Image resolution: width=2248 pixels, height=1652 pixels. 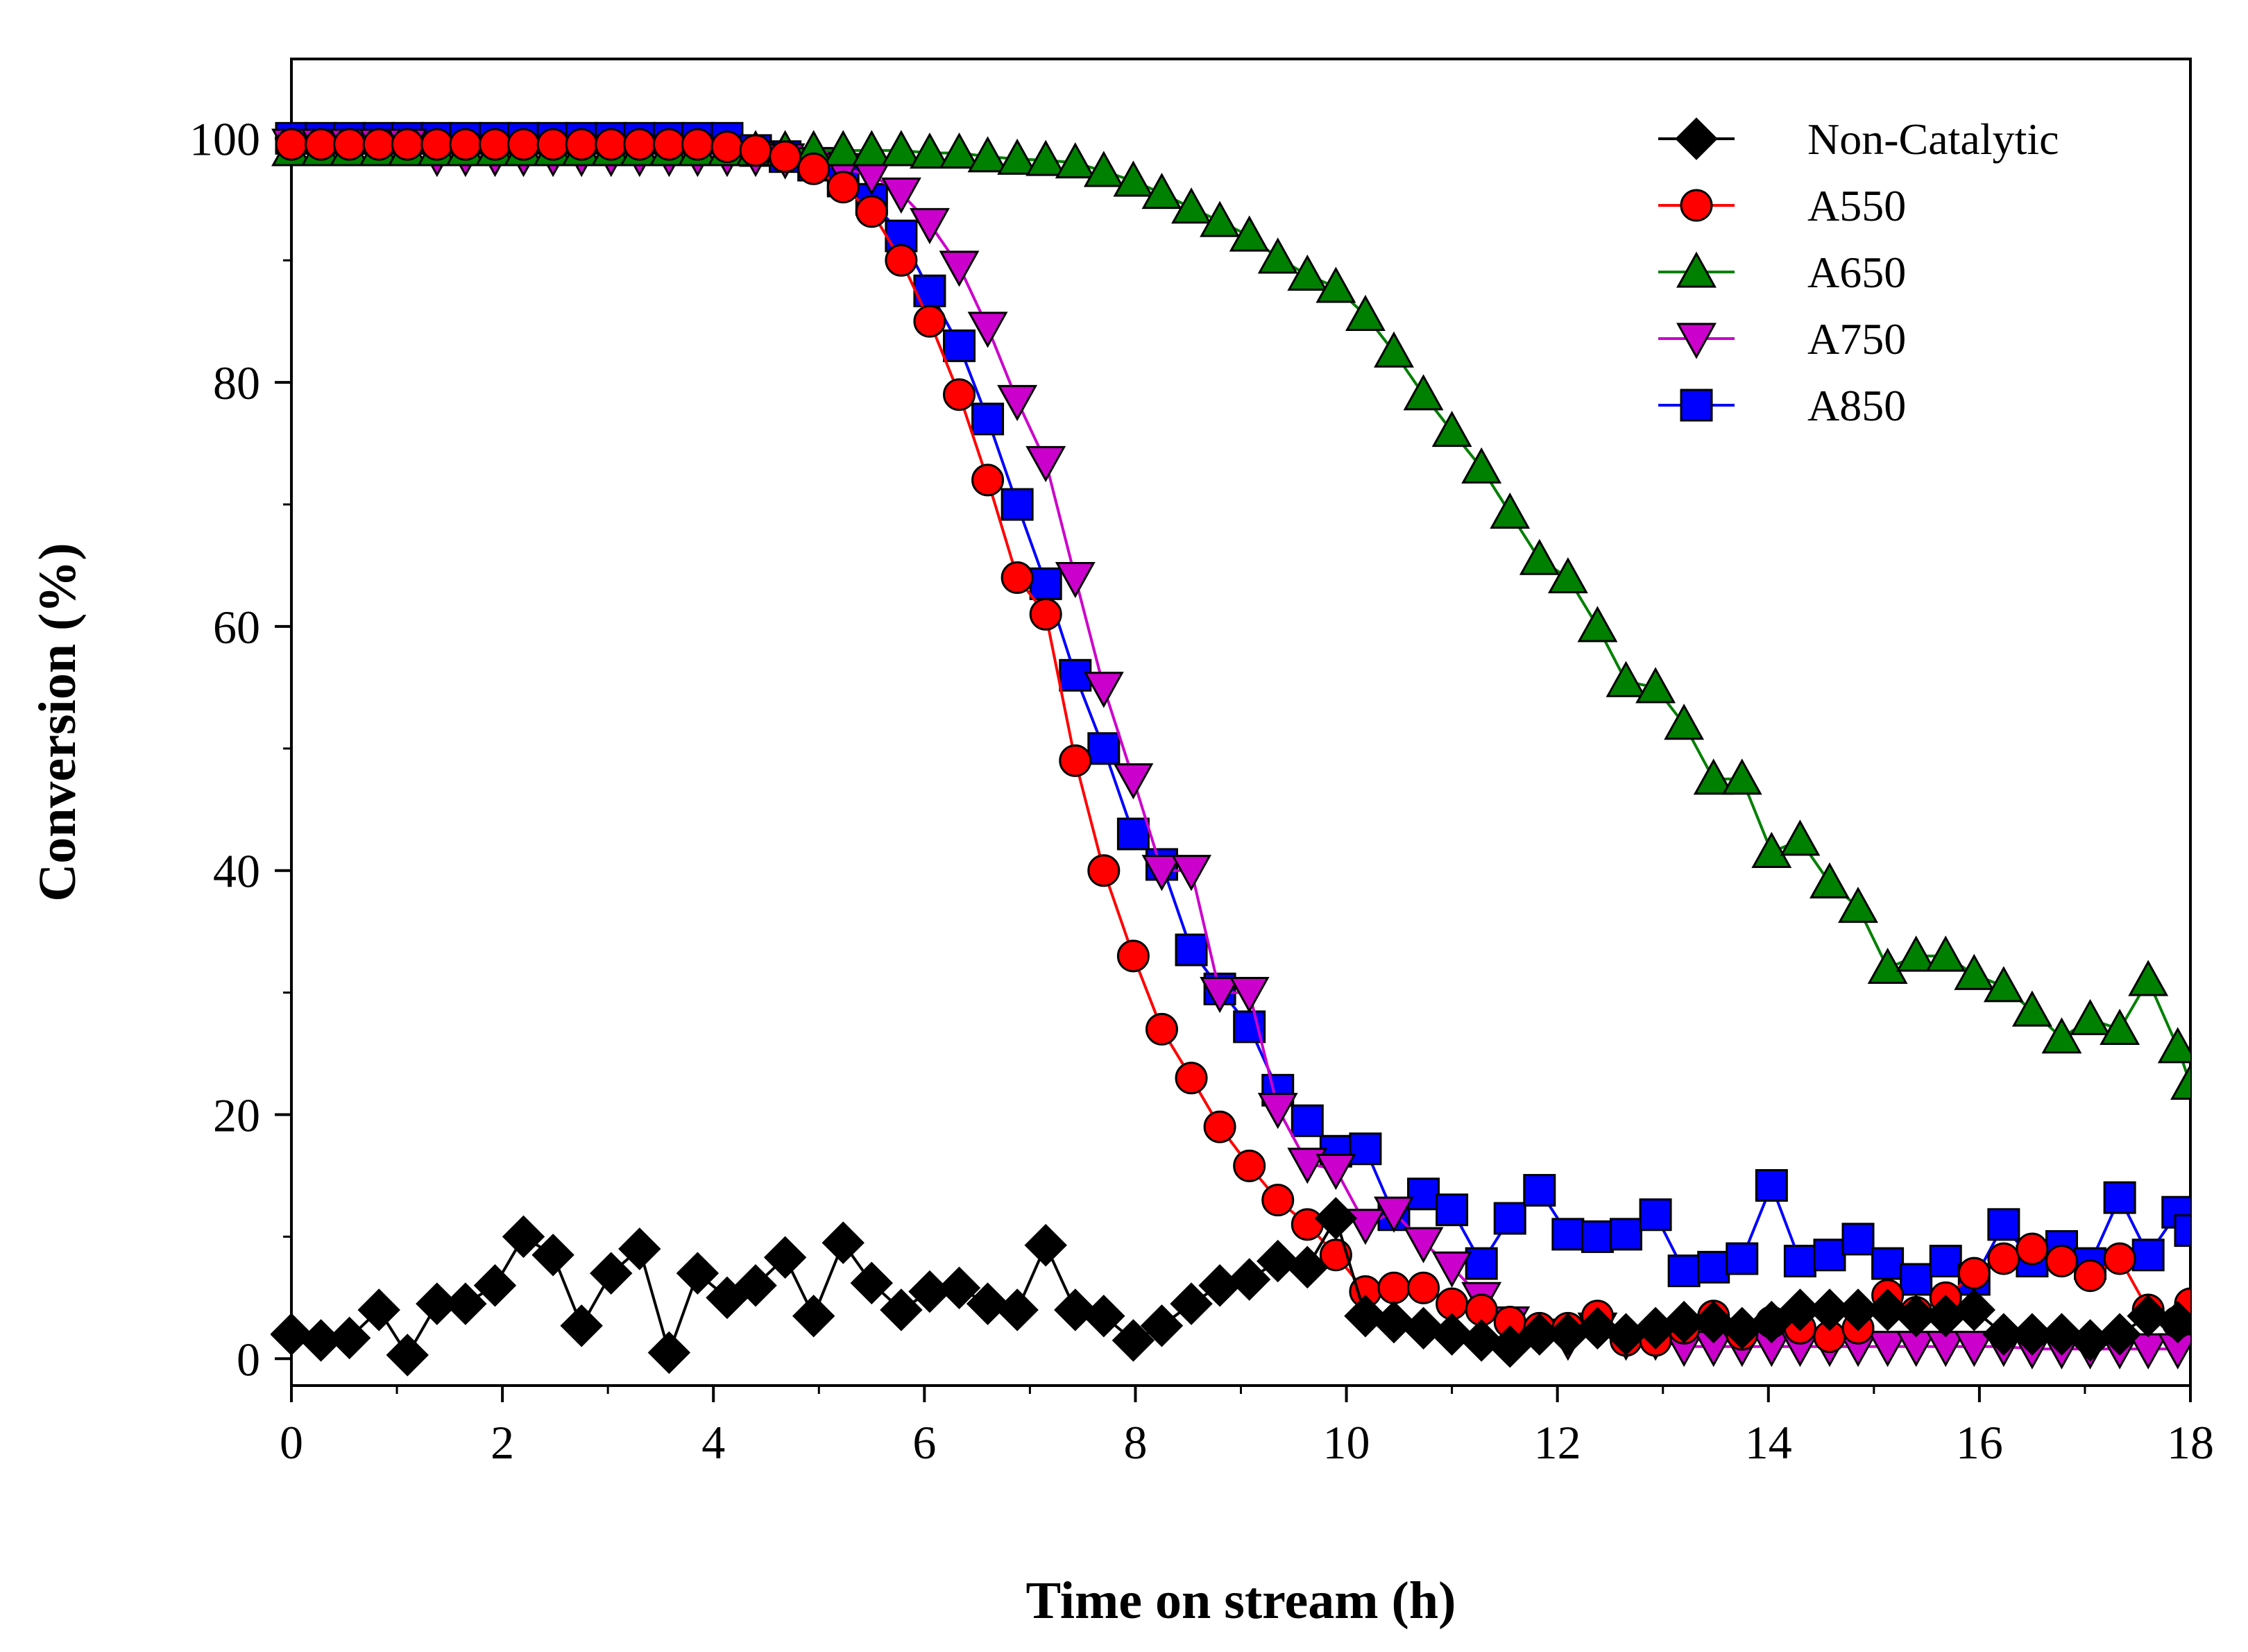 What do you see at coordinates (1858, 139) in the screenshot?
I see `legend-entry-non-catalytic: Non-Catalytic` at bounding box center [1858, 139].